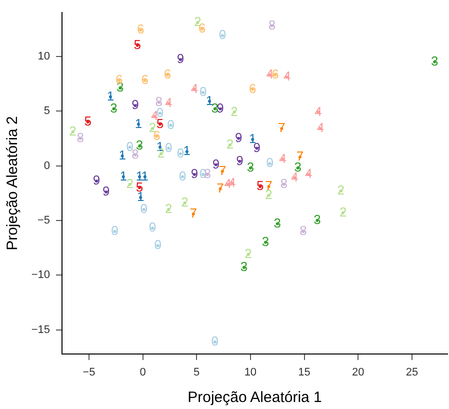  What do you see at coordinates (412, 372) in the screenshot?
I see `x-tick-label: 25` at bounding box center [412, 372].